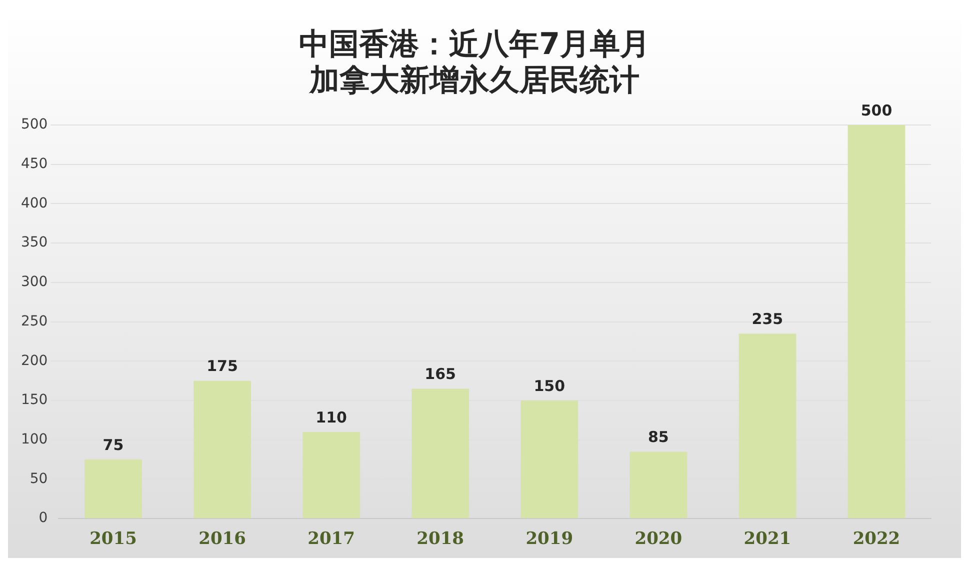  I want to click on chart-title: 中国香港：近八年7月单月加拿大新增永久居民统计, so click(474, 62).